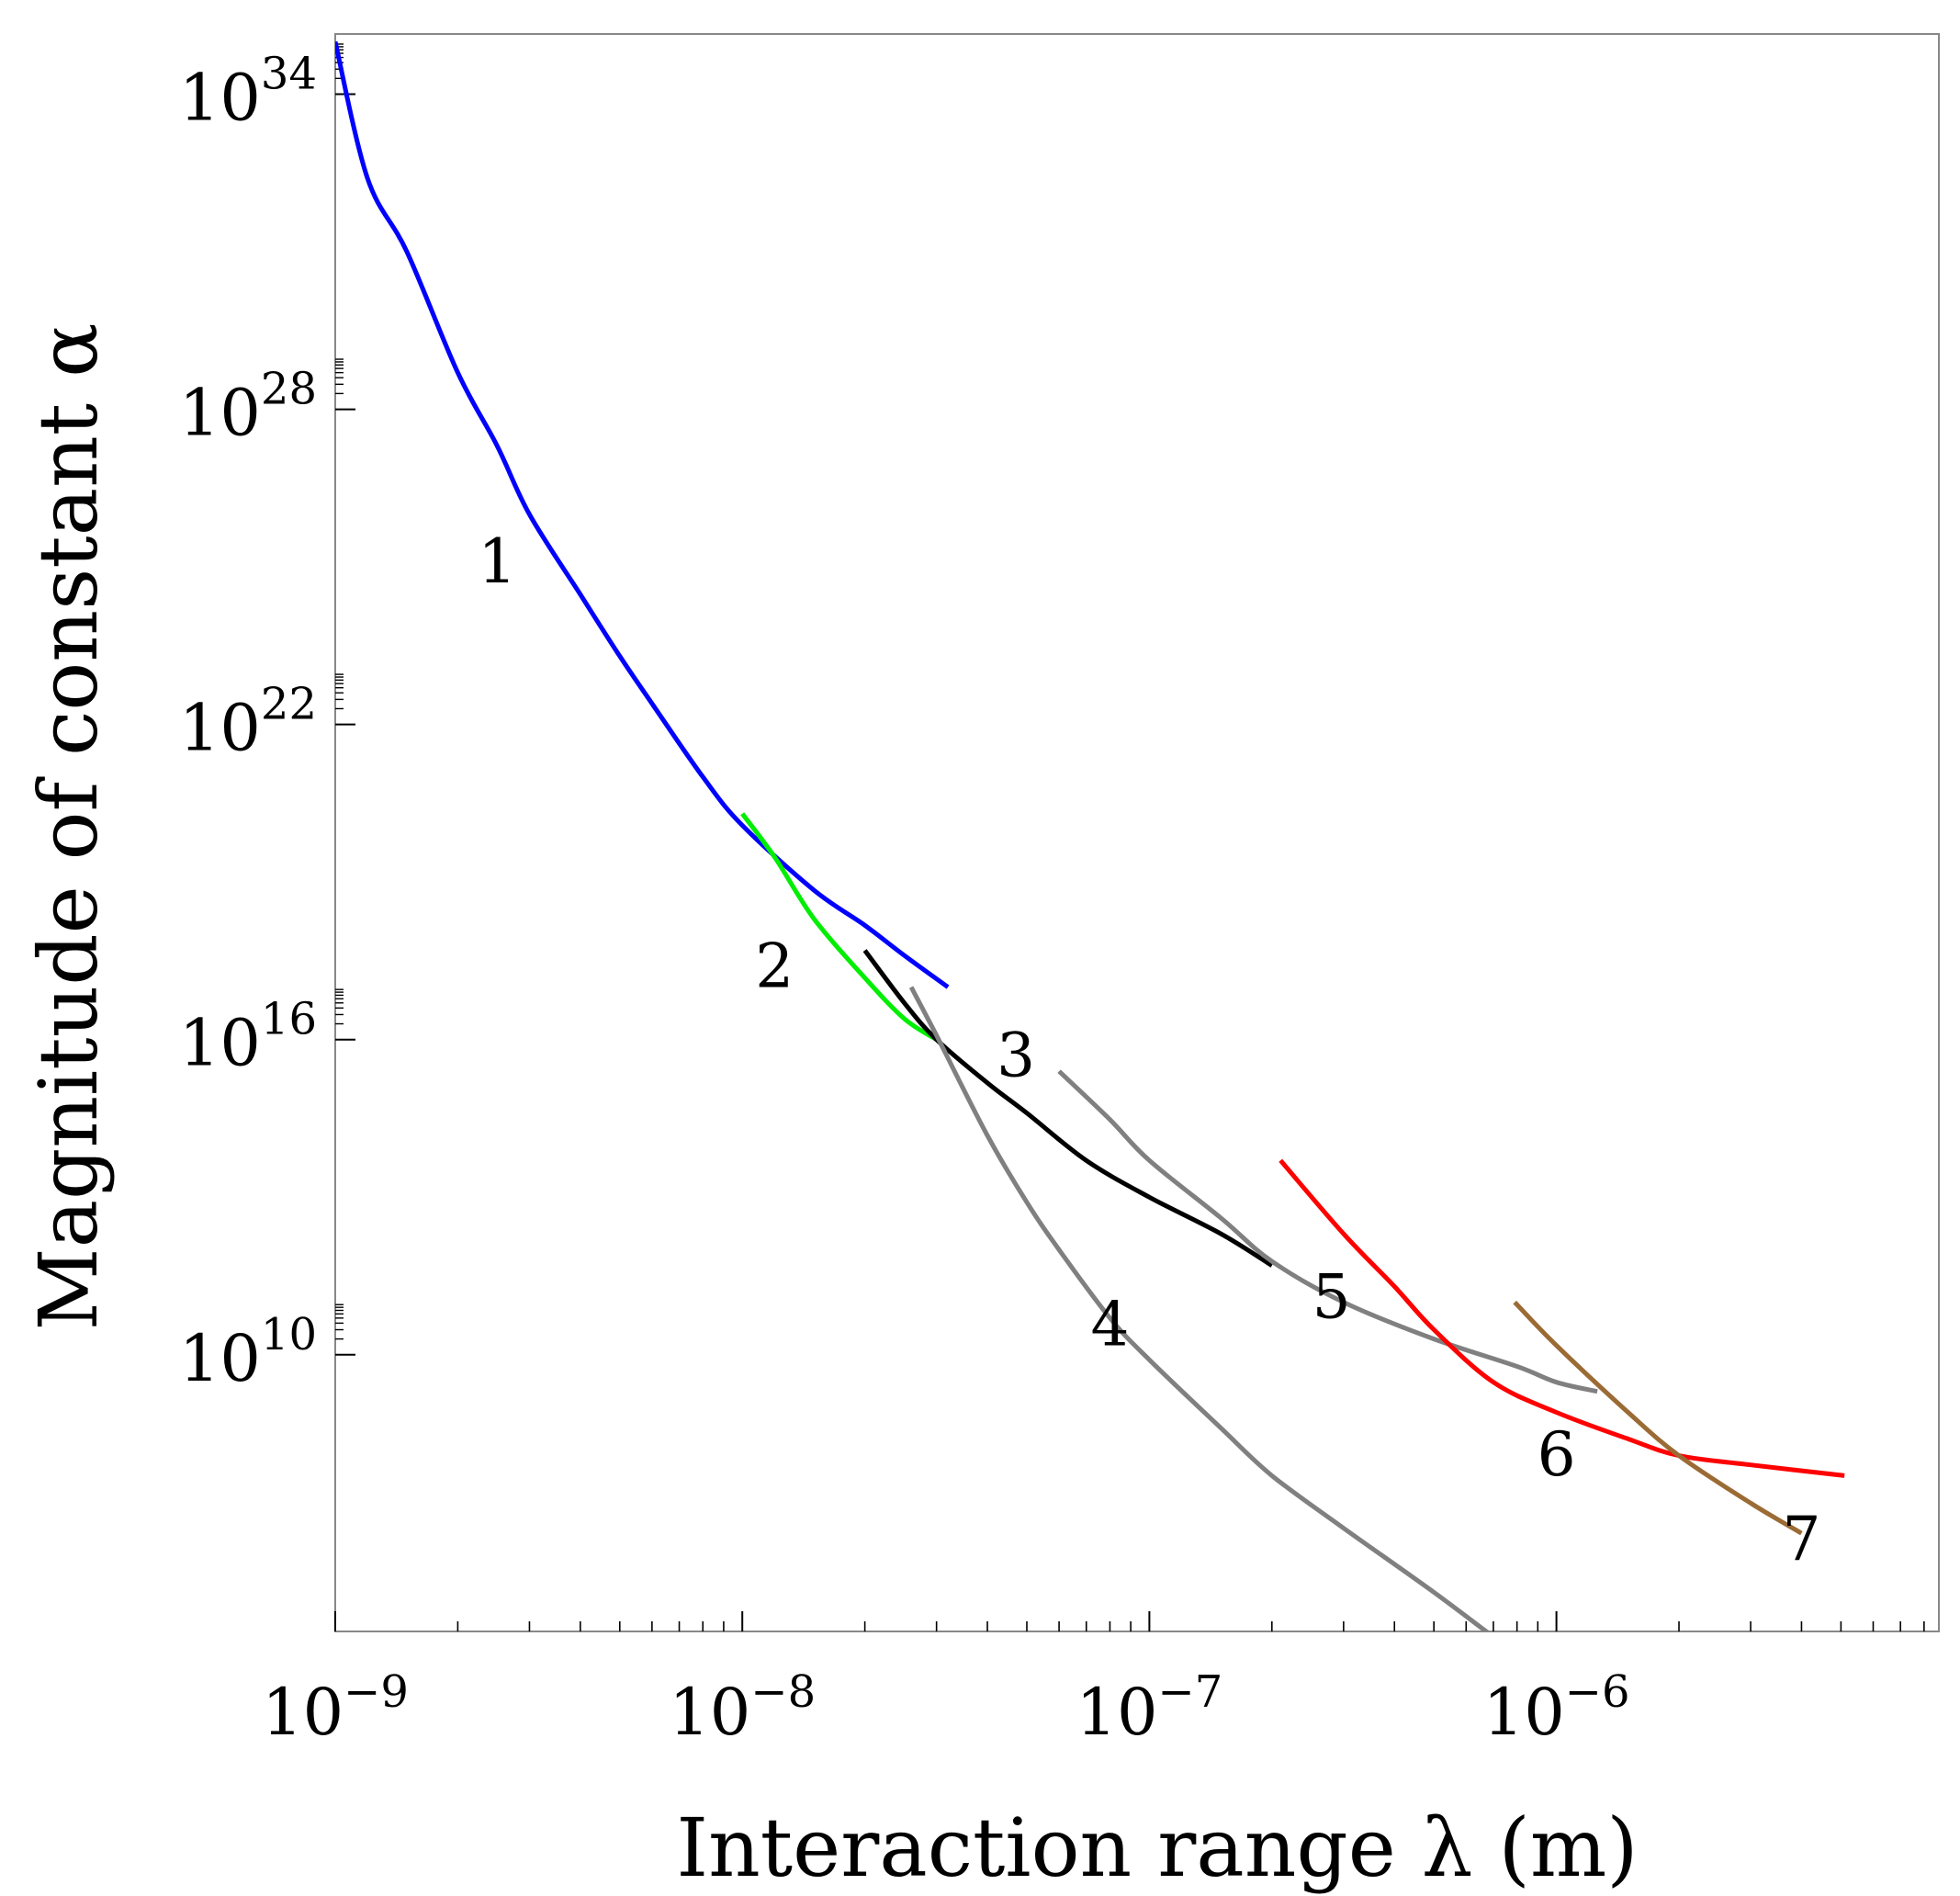  Describe the element at coordinates (1801, 1539) in the screenshot. I see `curve-label-7: 7` at that location.